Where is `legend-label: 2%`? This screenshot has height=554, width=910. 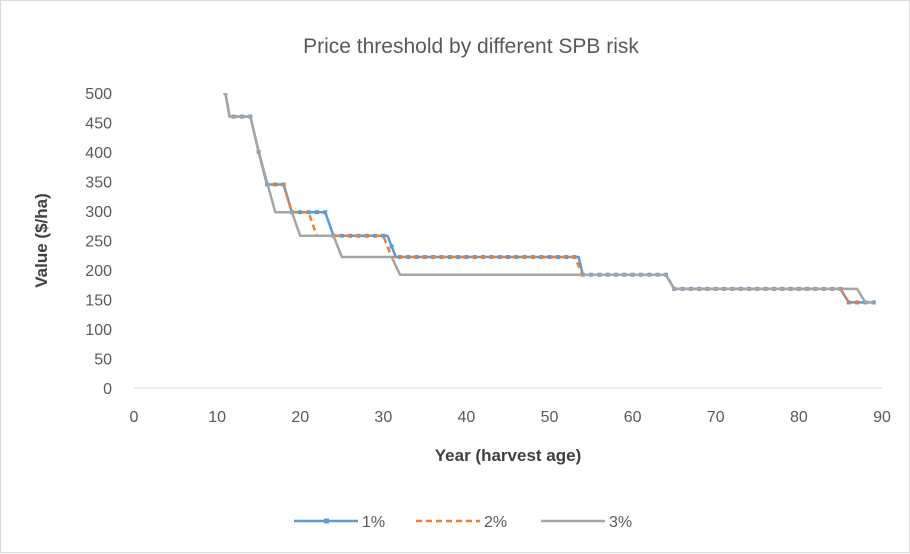
legend-label: 2% is located at coordinates (495, 522).